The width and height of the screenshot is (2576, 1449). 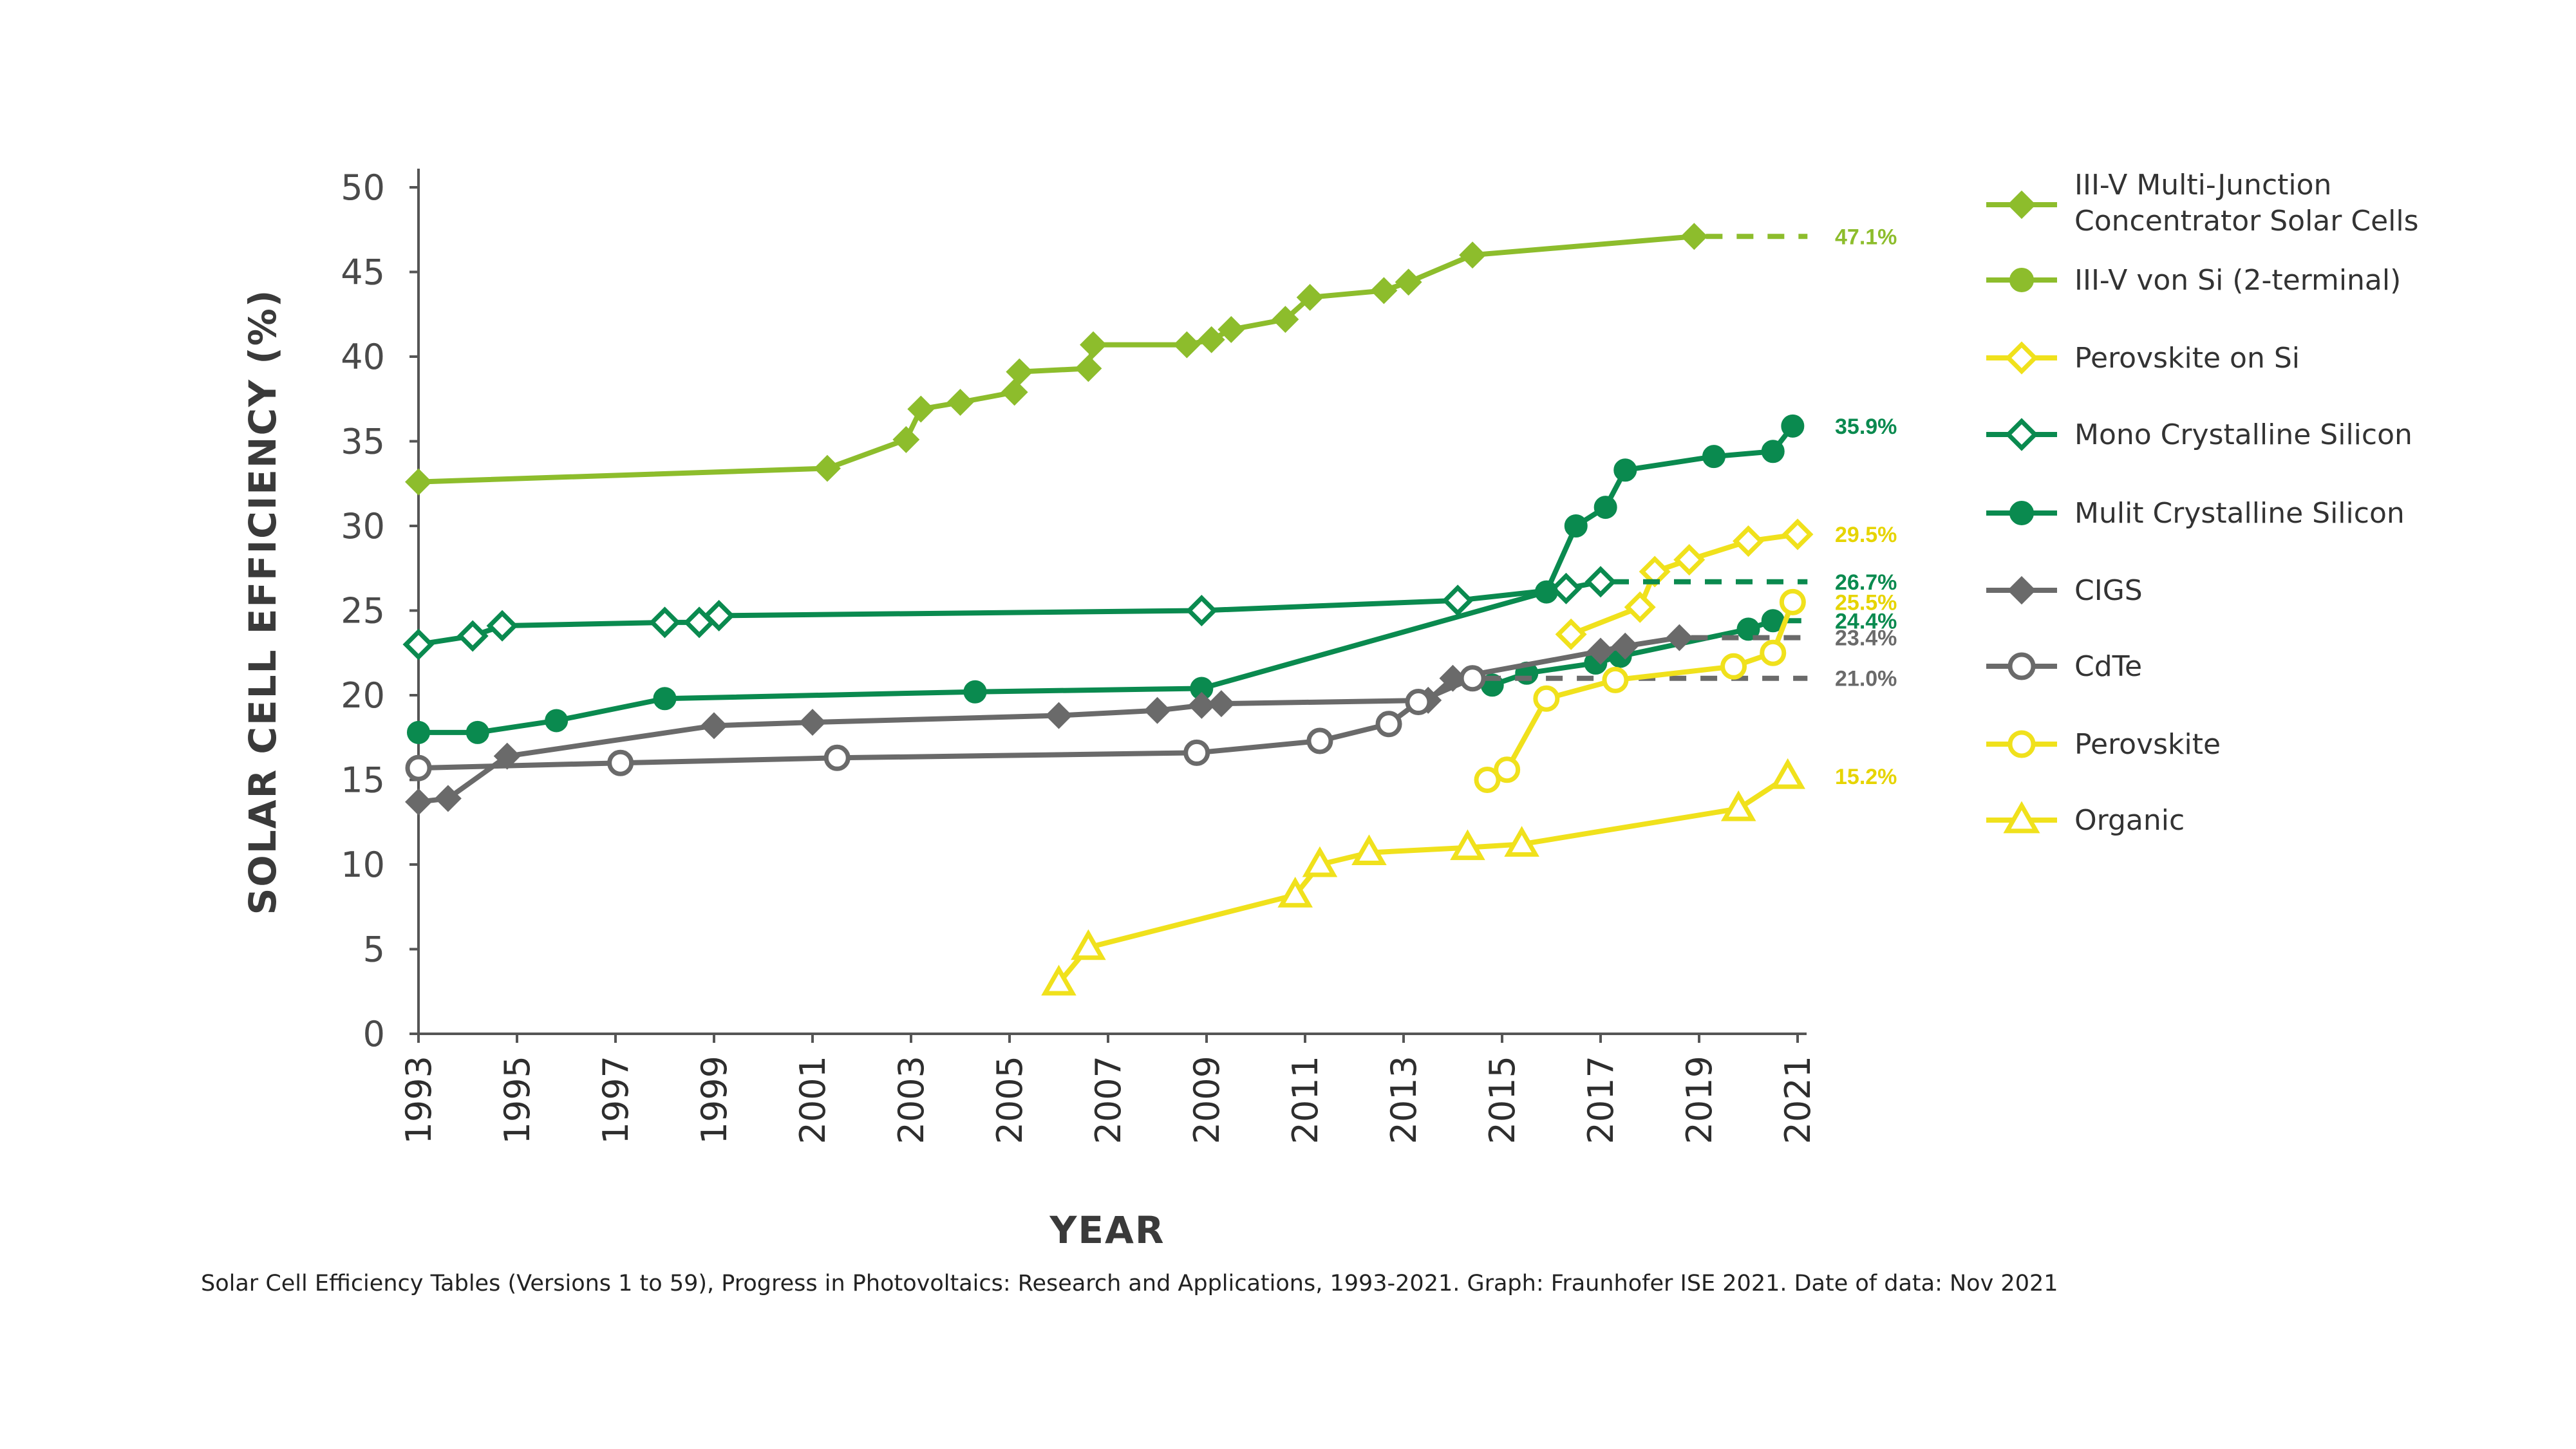 What do you see at coordinates (263, 602) in the screenshot?
I see `y-axis-title: SOLAR CELL EFFICIENCY (%)` at bounding box center [263, 602].